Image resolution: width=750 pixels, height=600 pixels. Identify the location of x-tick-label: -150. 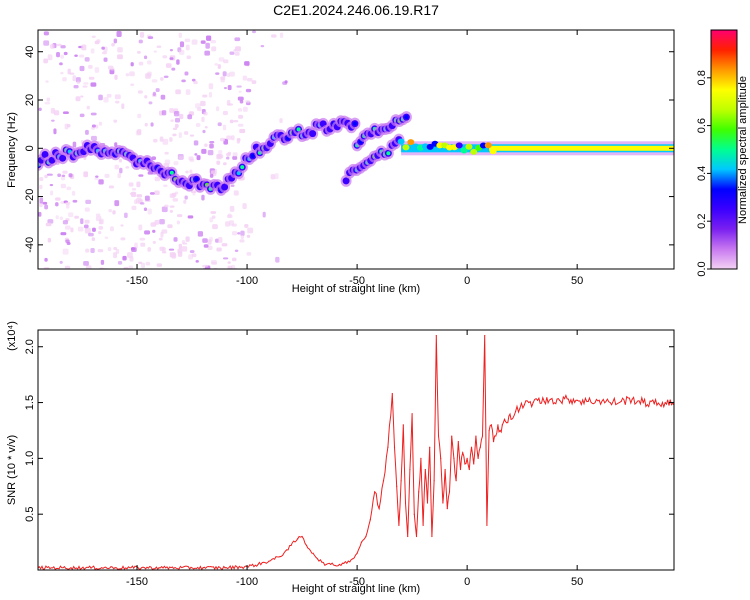
(137, 582).